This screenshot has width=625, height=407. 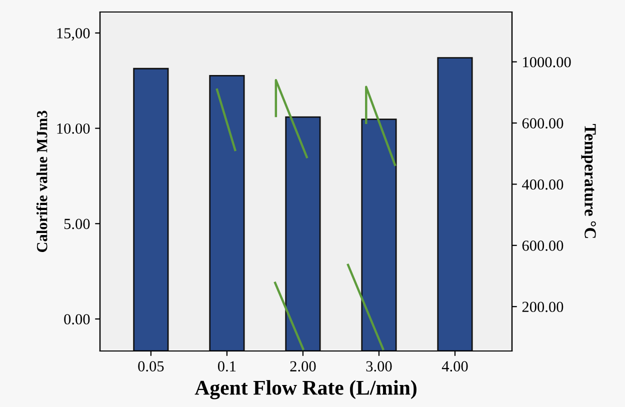 I want to click on y-tick-label: 15,00, so click(x=73, y=34).